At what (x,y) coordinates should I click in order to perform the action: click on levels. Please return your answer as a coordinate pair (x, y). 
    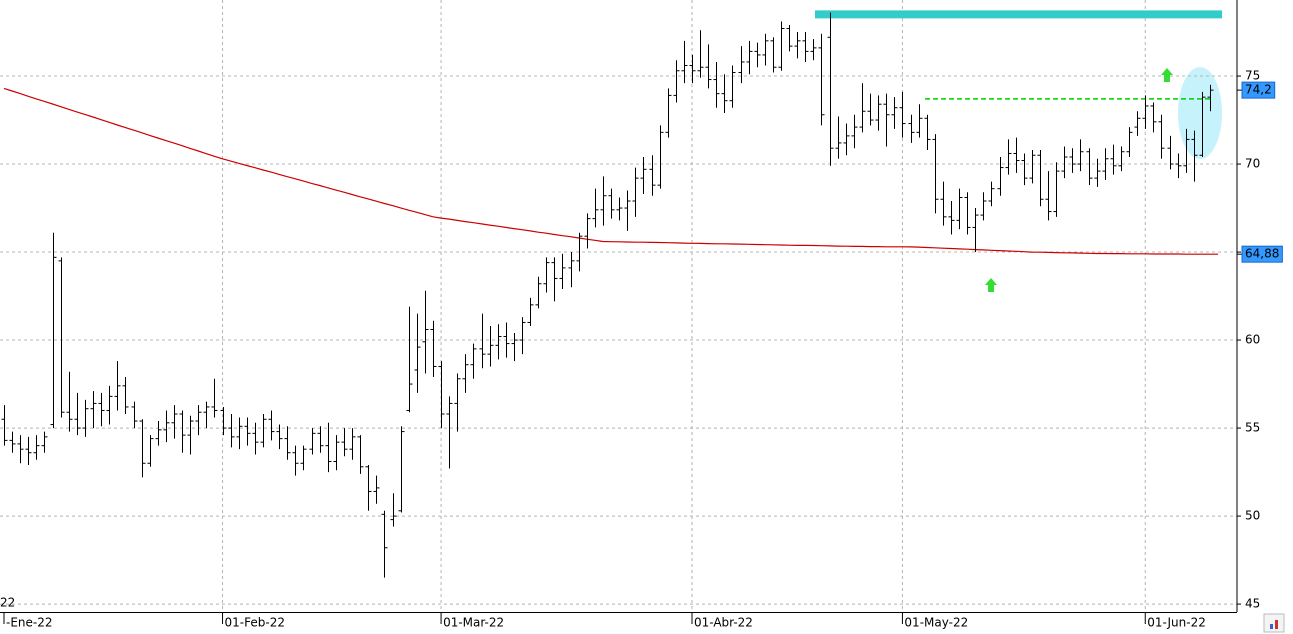
    Looking at the image, I should click on (1018, 55).